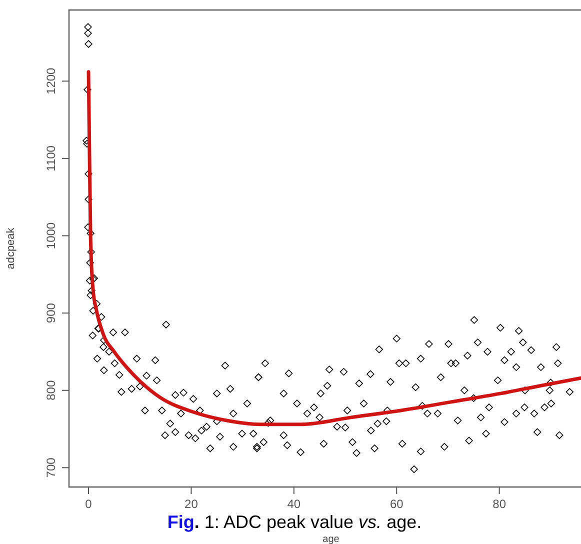 Image resolution: width=581 pixels, height=544 pixels. Describe the element at coordinates (331, 539) in the screenshot. I see `x-axis-title: age` at that location.